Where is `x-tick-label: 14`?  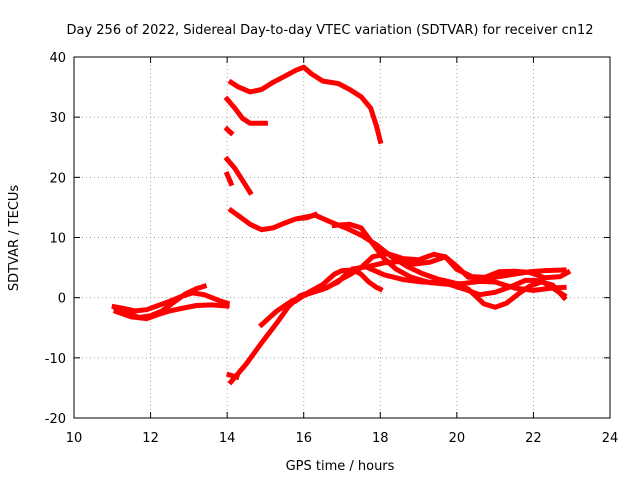
x-tick-label: 14 is located at coordinates (227, 438).